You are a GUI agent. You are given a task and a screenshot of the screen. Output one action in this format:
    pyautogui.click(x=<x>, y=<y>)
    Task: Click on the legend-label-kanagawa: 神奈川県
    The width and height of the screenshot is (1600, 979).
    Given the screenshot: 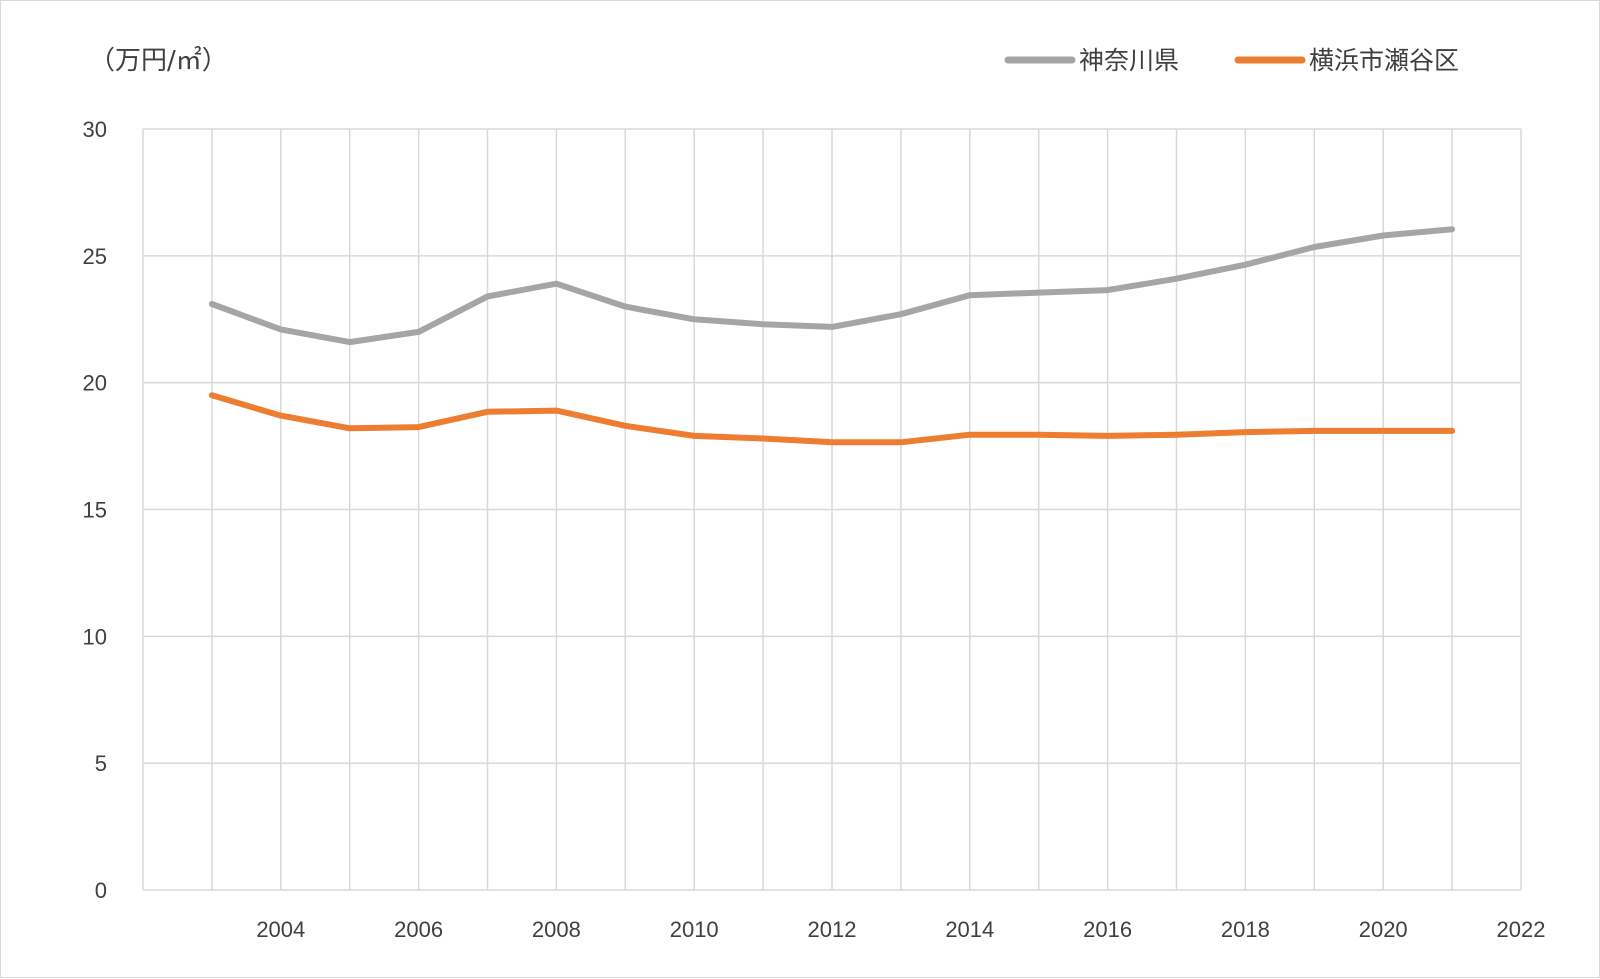 What is the action you would take?
    pyautogui.click(x=1129, y=60)
    